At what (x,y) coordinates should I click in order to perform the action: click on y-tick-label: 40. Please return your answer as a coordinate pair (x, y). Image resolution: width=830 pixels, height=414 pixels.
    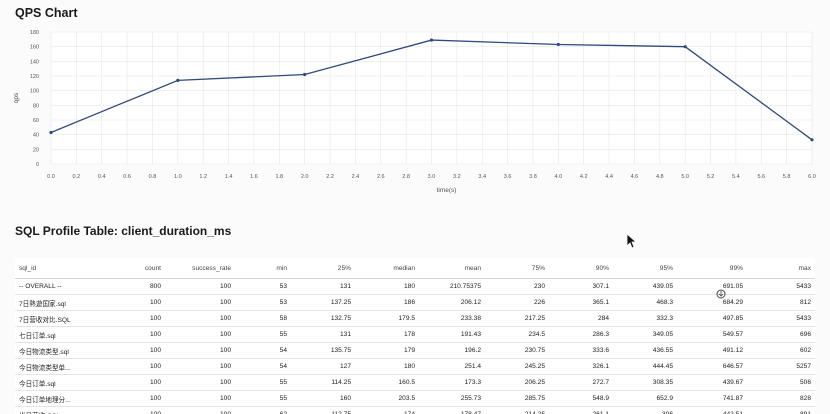
    Looking at the image, I should click on (36, 136).